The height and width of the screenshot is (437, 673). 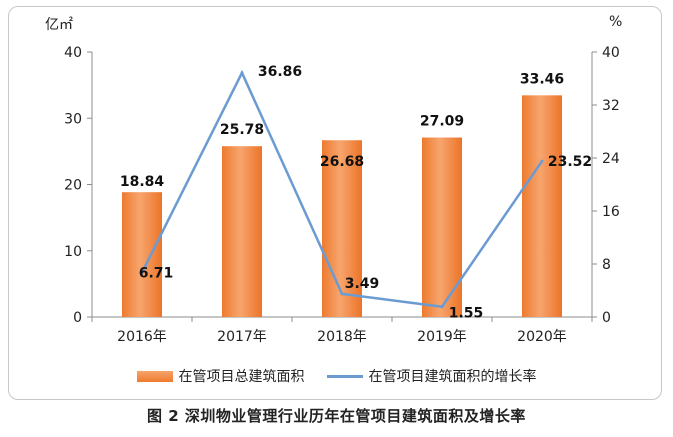 I want to click on right-axis-tick-label: 40, so click(x=611, y=53).